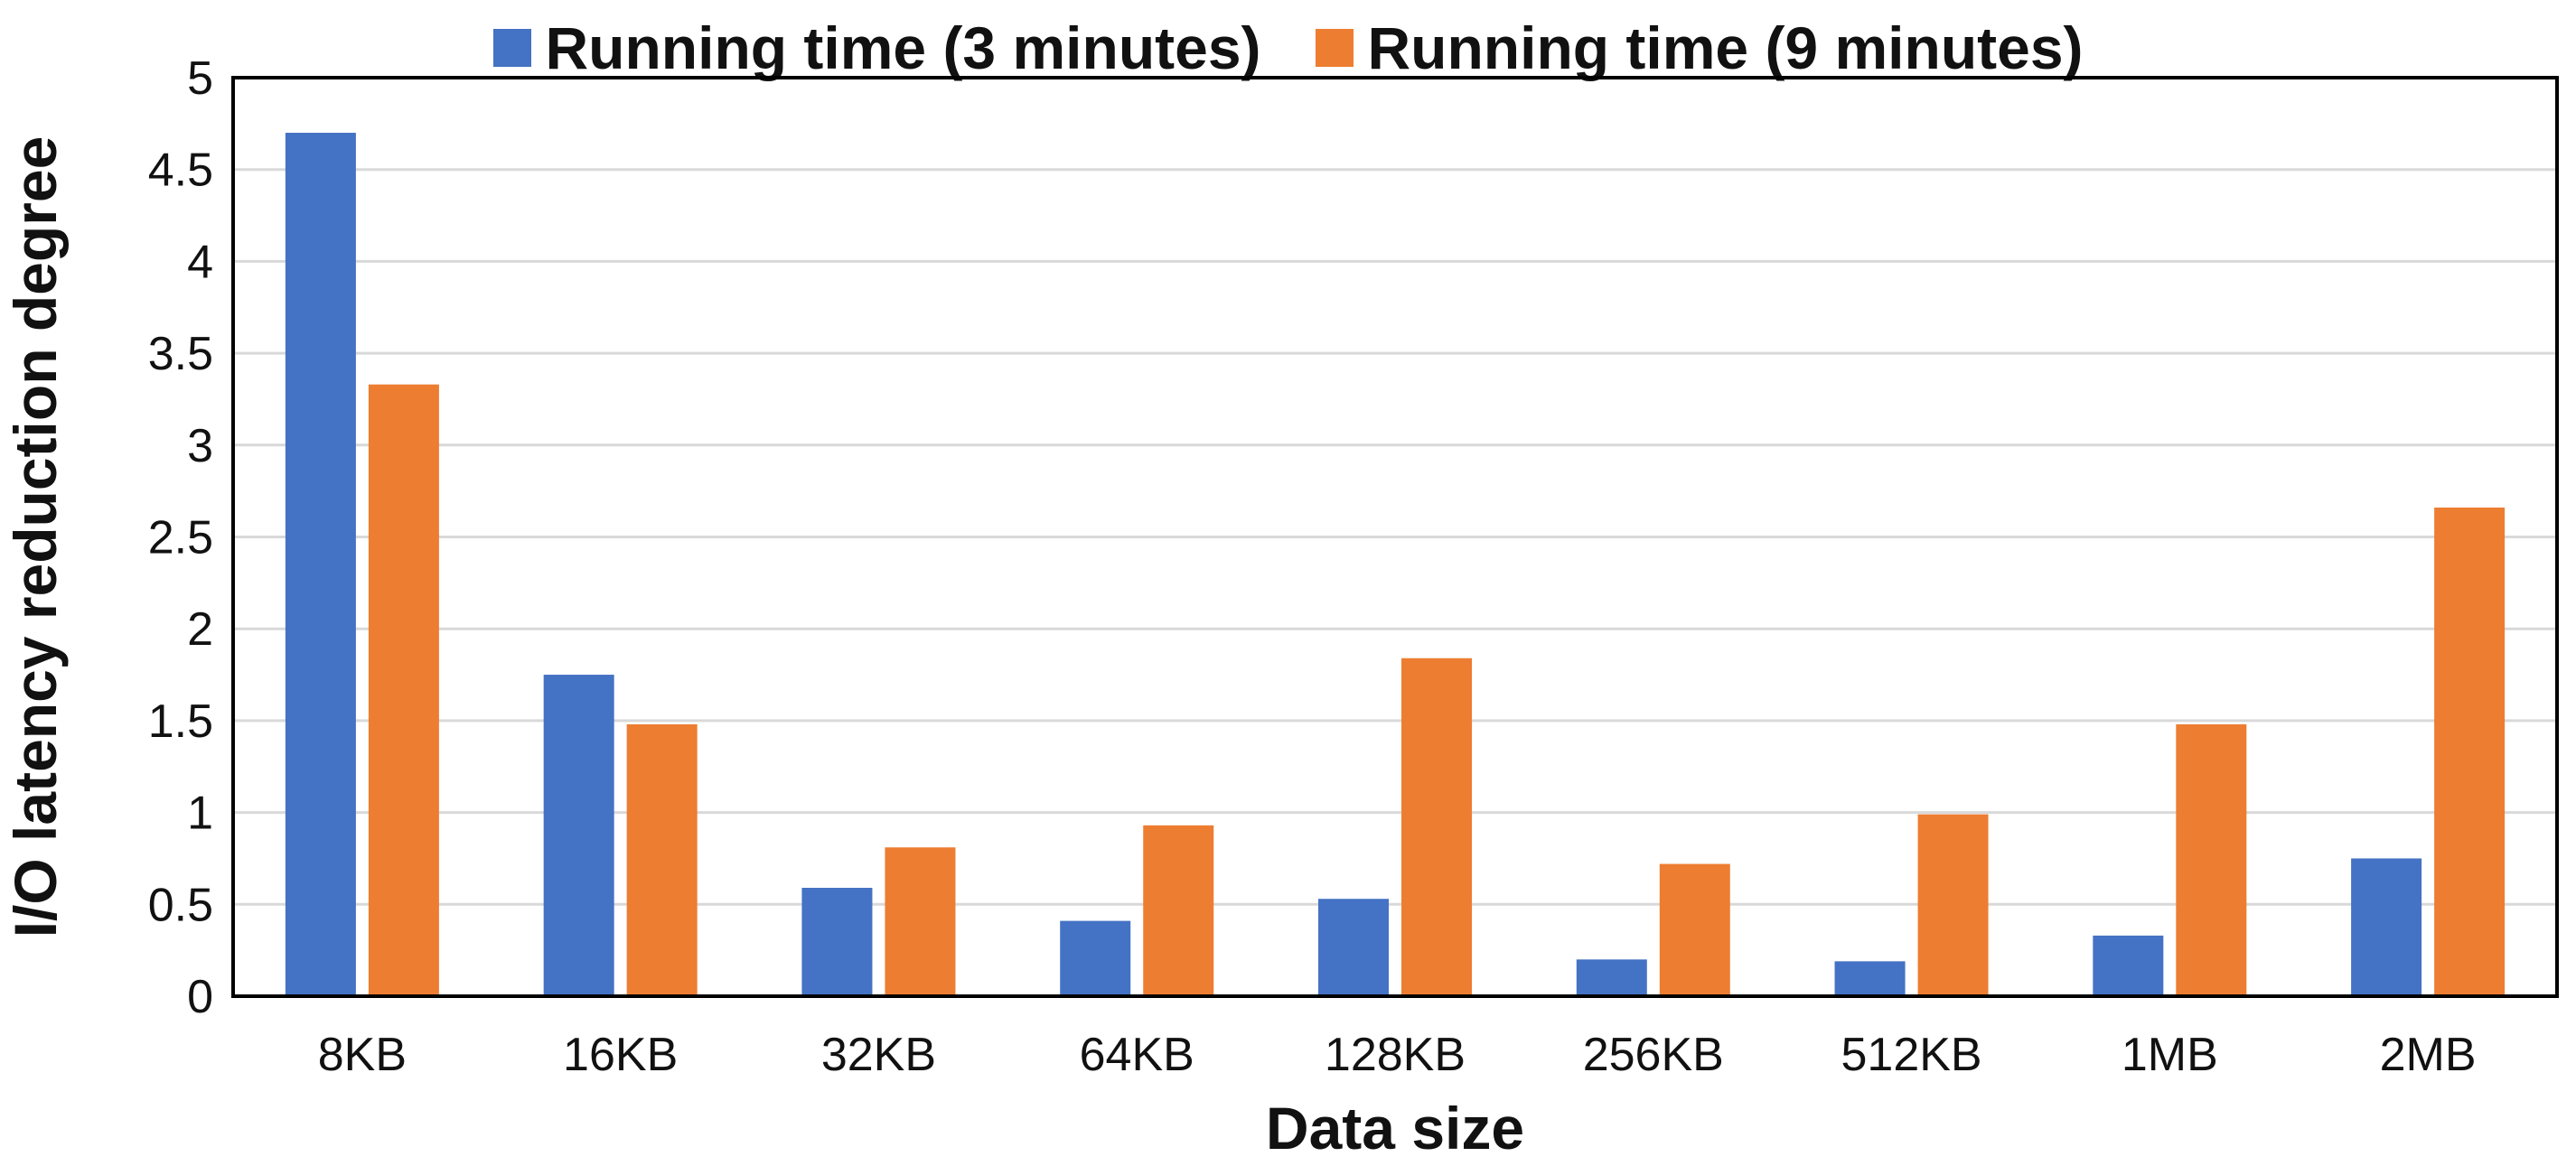  I want to click on x-tick-label: 1MB, so click(2170, 1055).